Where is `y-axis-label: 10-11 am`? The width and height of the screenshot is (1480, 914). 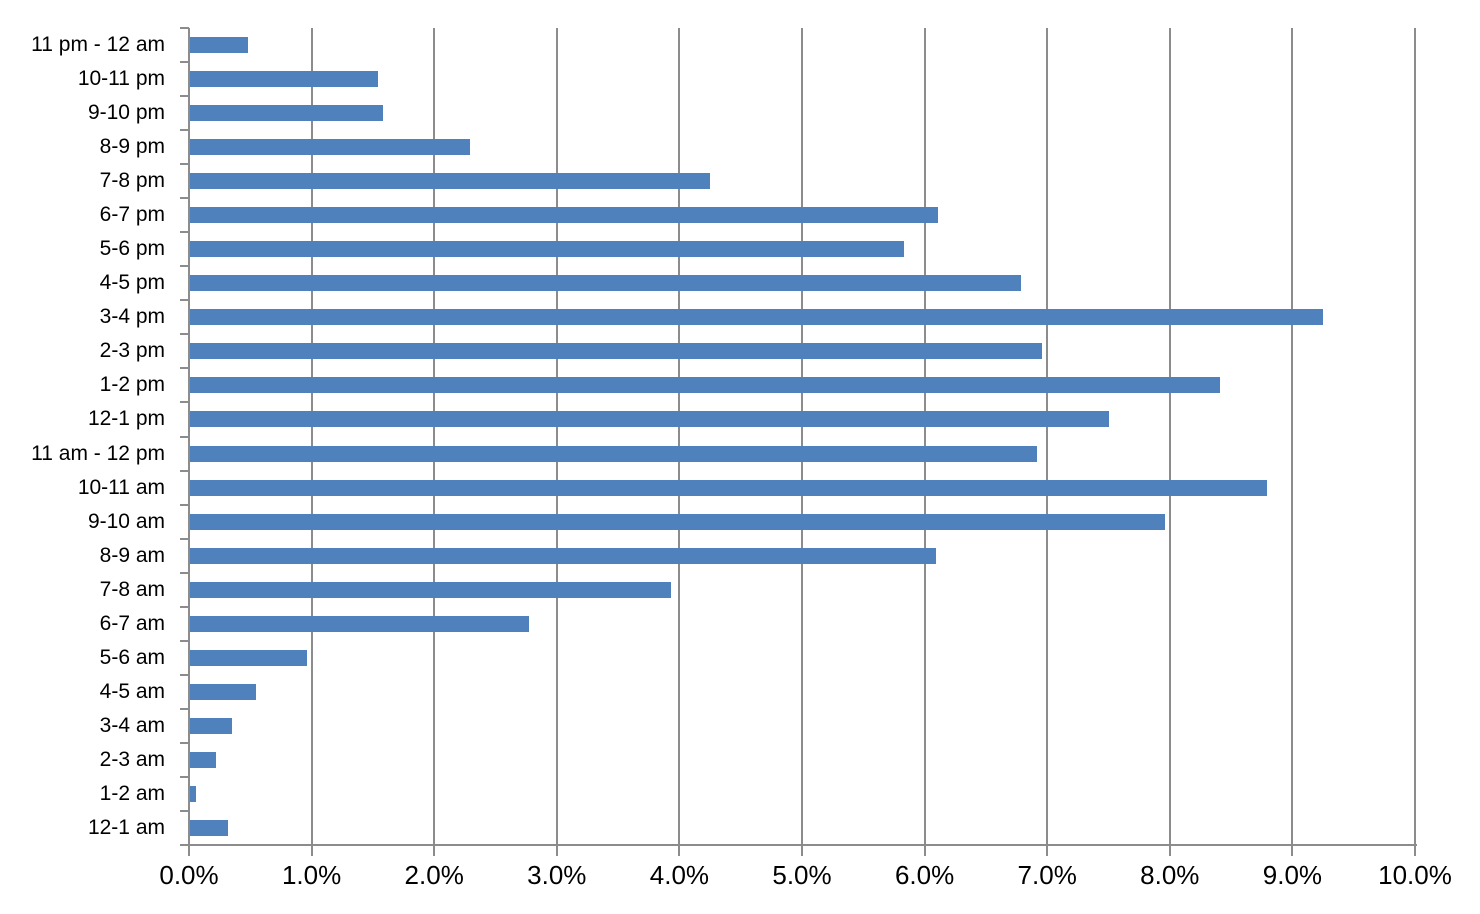
y-axis-label: 10-11 am is located at coordinates (121, 487).